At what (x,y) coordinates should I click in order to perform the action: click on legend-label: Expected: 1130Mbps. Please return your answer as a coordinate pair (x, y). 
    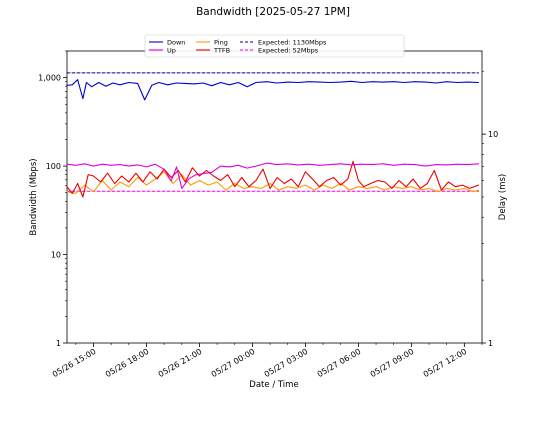
    Looking at the image, I should click on (292, 42).